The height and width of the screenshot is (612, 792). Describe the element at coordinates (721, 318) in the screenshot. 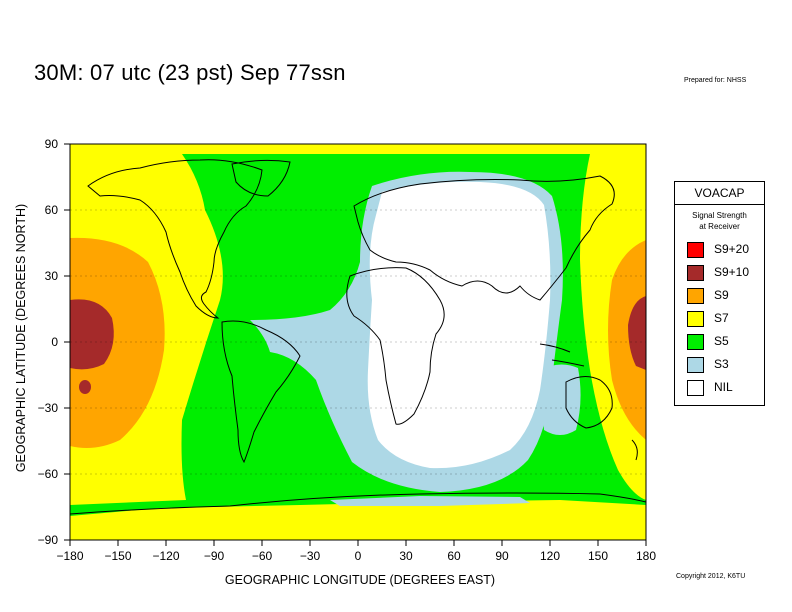

I see `legend-label: S7` at that location.